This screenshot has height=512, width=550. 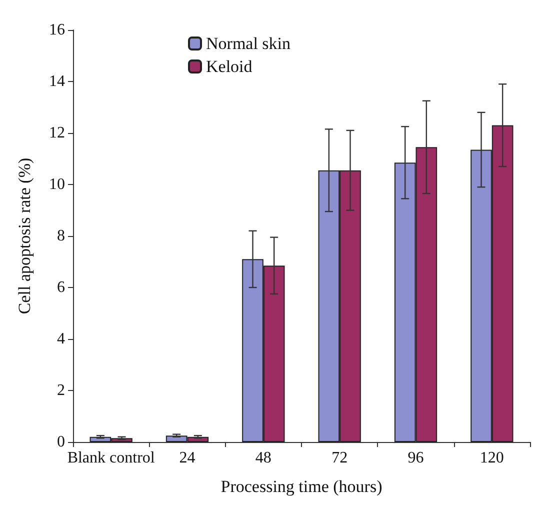 What do you see at coordinates (229, 66) in the screenshot?
I see `legend-label: Keloid` at bounding box center [229, 66].